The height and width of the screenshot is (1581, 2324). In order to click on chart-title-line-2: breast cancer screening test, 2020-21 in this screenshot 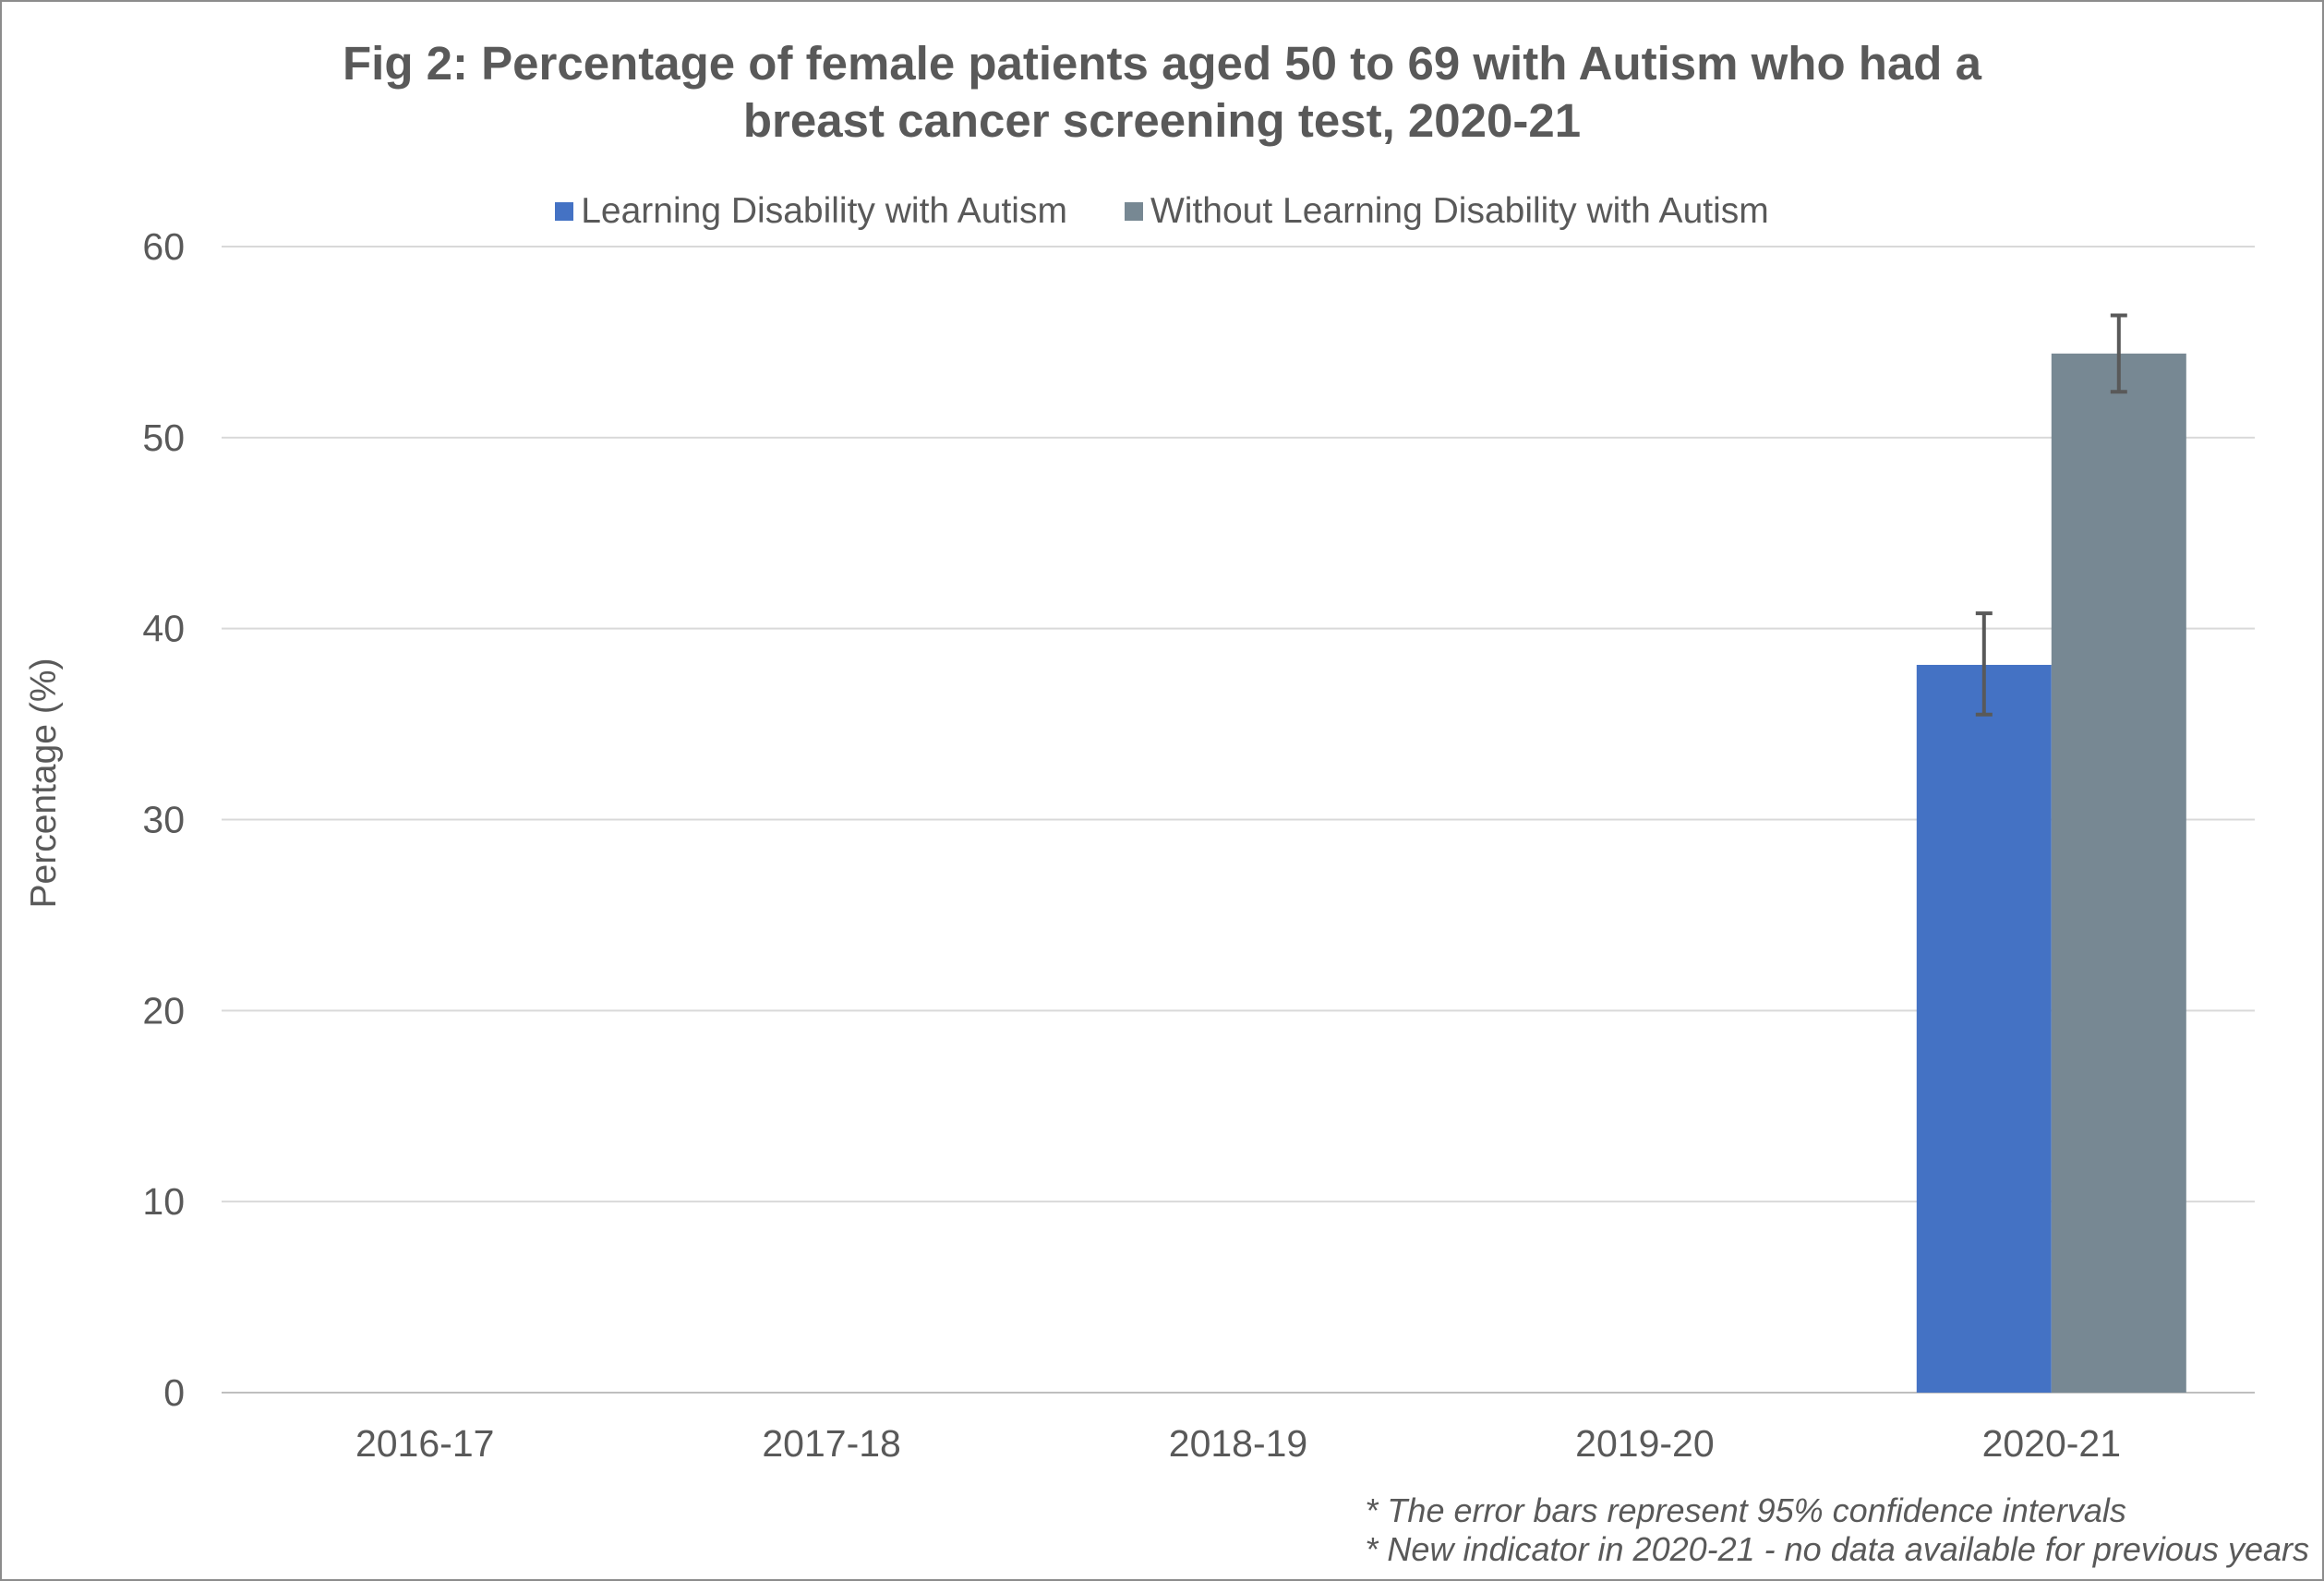, I will do `click(1162, 120)`.